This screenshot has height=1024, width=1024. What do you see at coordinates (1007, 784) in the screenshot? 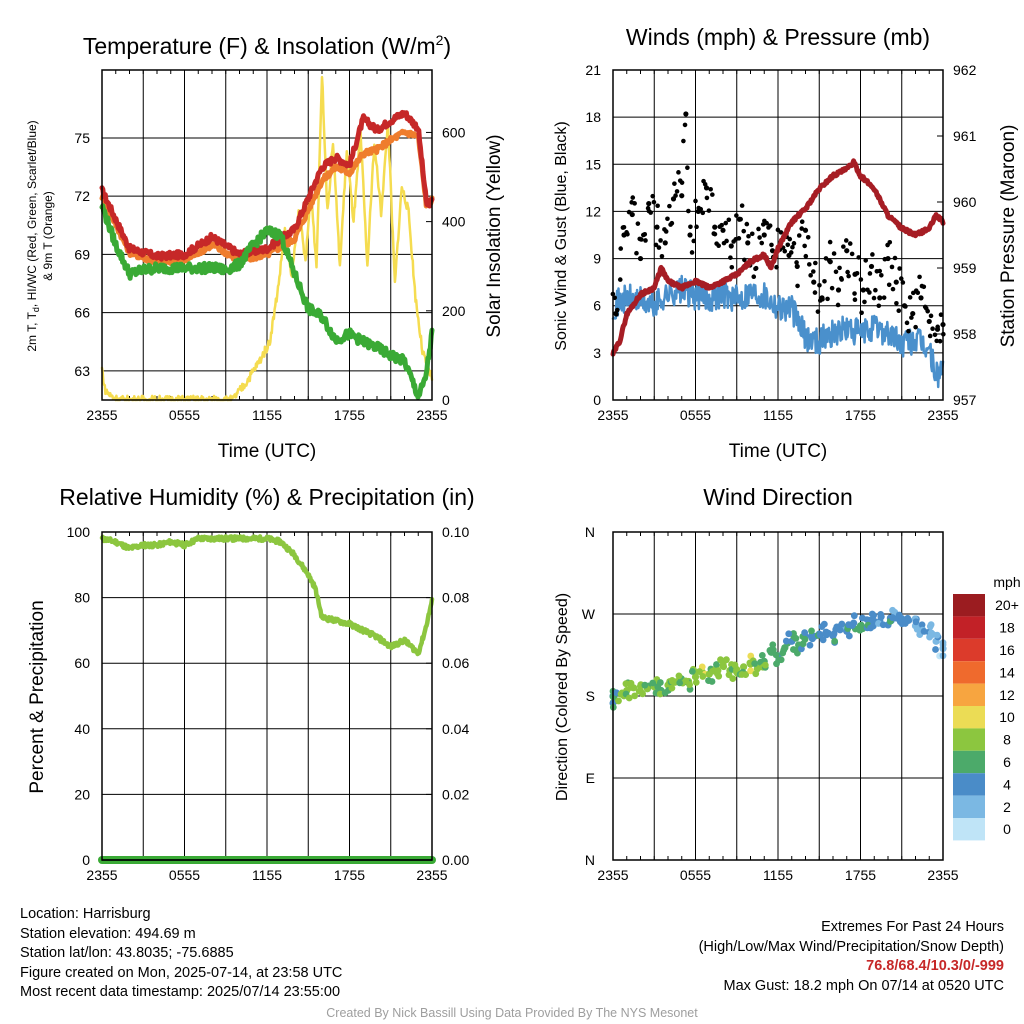
I see `colorbar-label: 4` at bounding box center [1007, 784].